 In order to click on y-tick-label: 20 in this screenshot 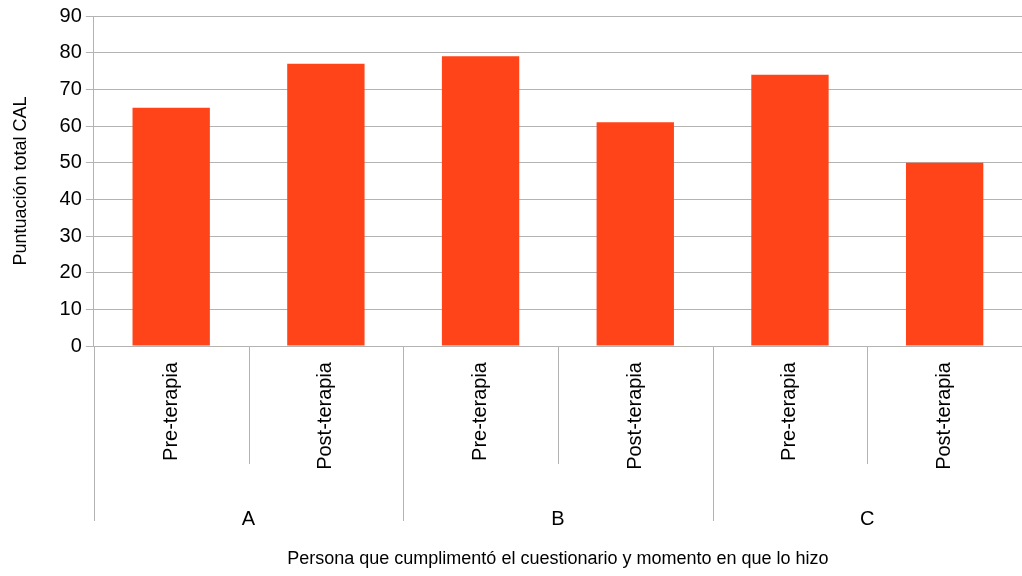, I will do `click(70, 271)`.